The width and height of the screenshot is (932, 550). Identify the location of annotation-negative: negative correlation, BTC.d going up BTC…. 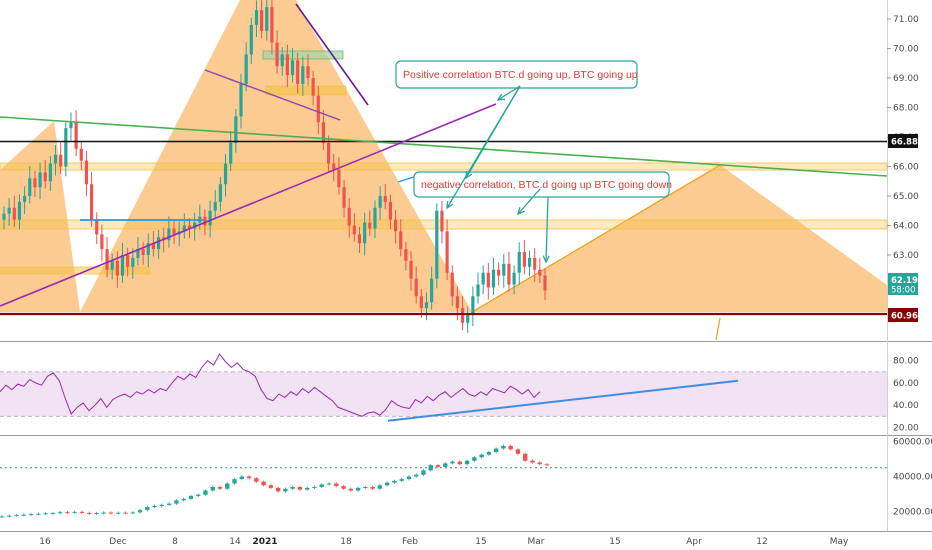
(542, 184).